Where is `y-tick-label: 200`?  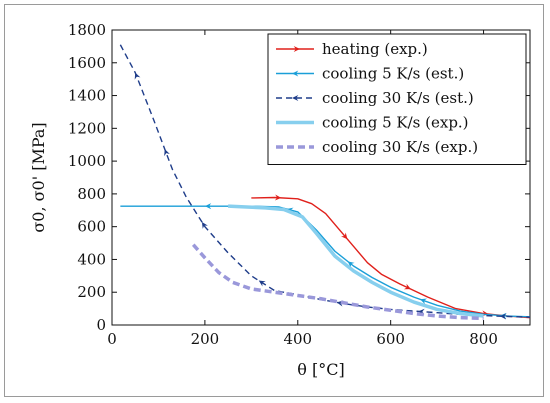
y-tick-label: 200 is located at coordinates (91, 292).